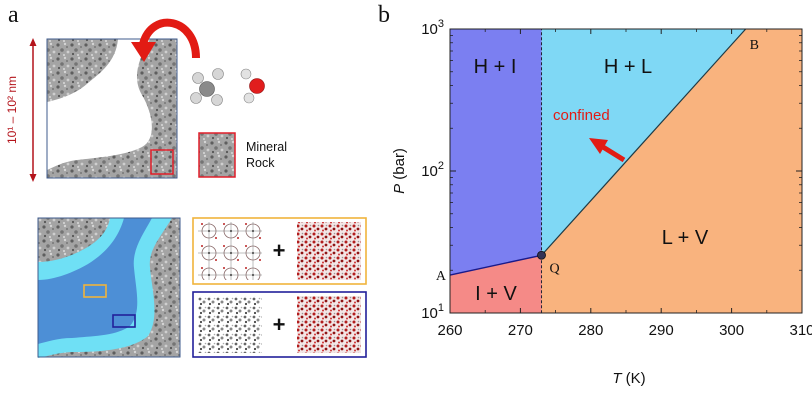 Image resolution: width=812 pixels, height=393 pixels. Describe the element at coordinates (628, 67) in the screenshot. I see `region-label-h-l: H + L` at that location.